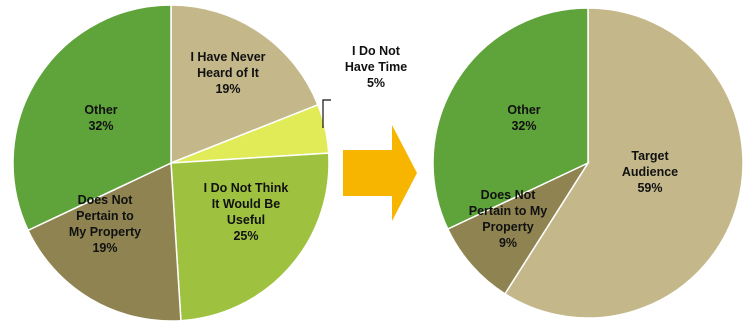 The image size is (745, 328). I want to click on arrow-right-icon, so click(380, 173).